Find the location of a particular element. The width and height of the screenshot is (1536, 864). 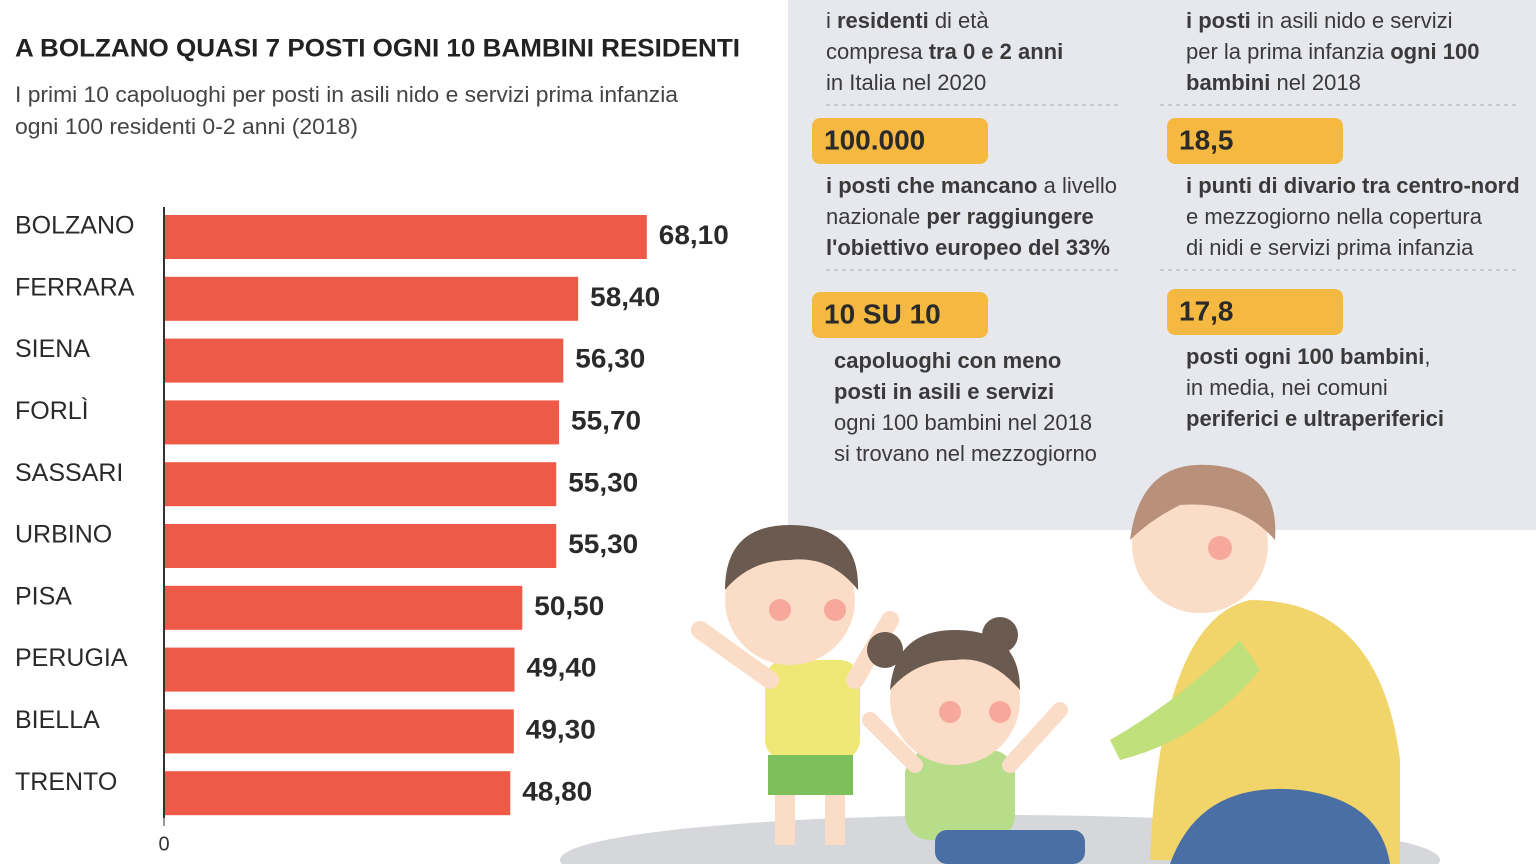

stat-text: posti in asili e servizi is located at coordinates (944, 391).